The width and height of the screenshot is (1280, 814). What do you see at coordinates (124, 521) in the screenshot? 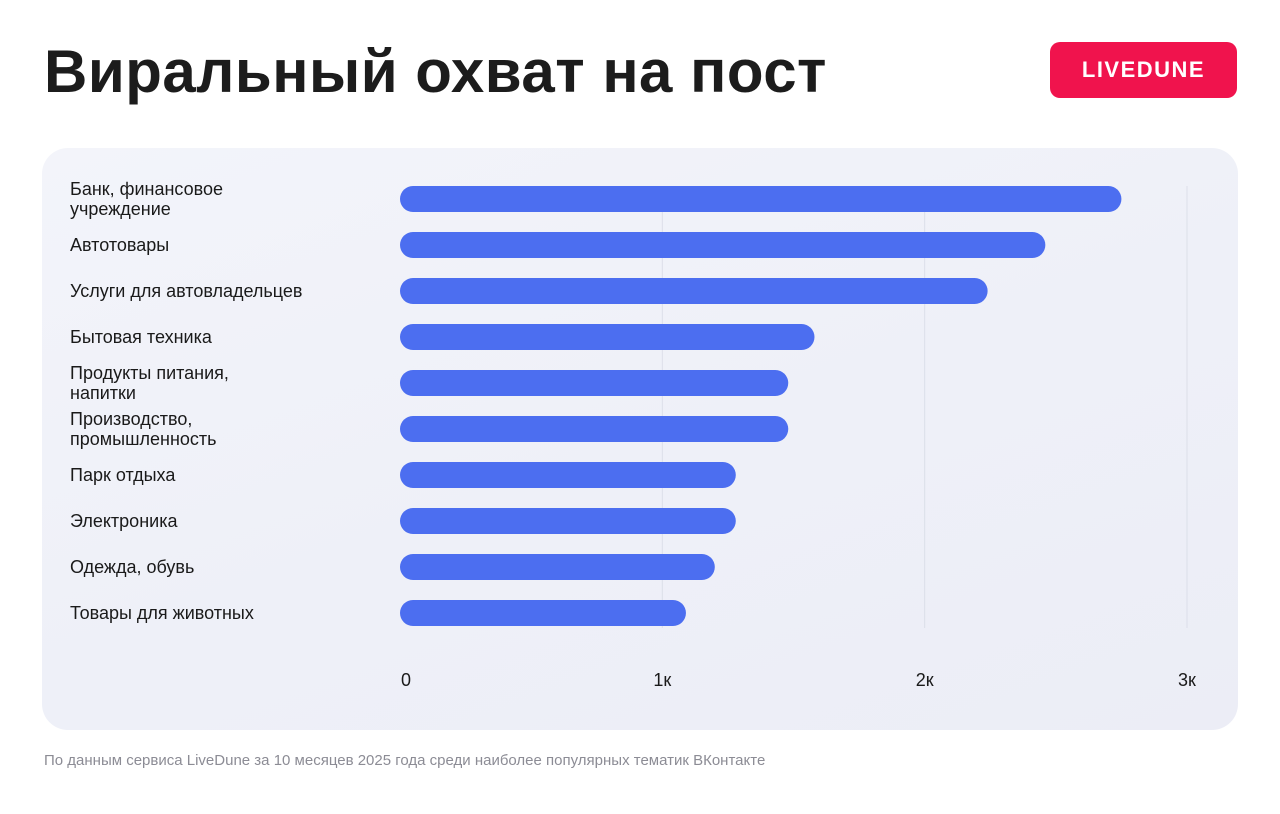
I see `category-label: Электроника` at bounding box center [124, 521].